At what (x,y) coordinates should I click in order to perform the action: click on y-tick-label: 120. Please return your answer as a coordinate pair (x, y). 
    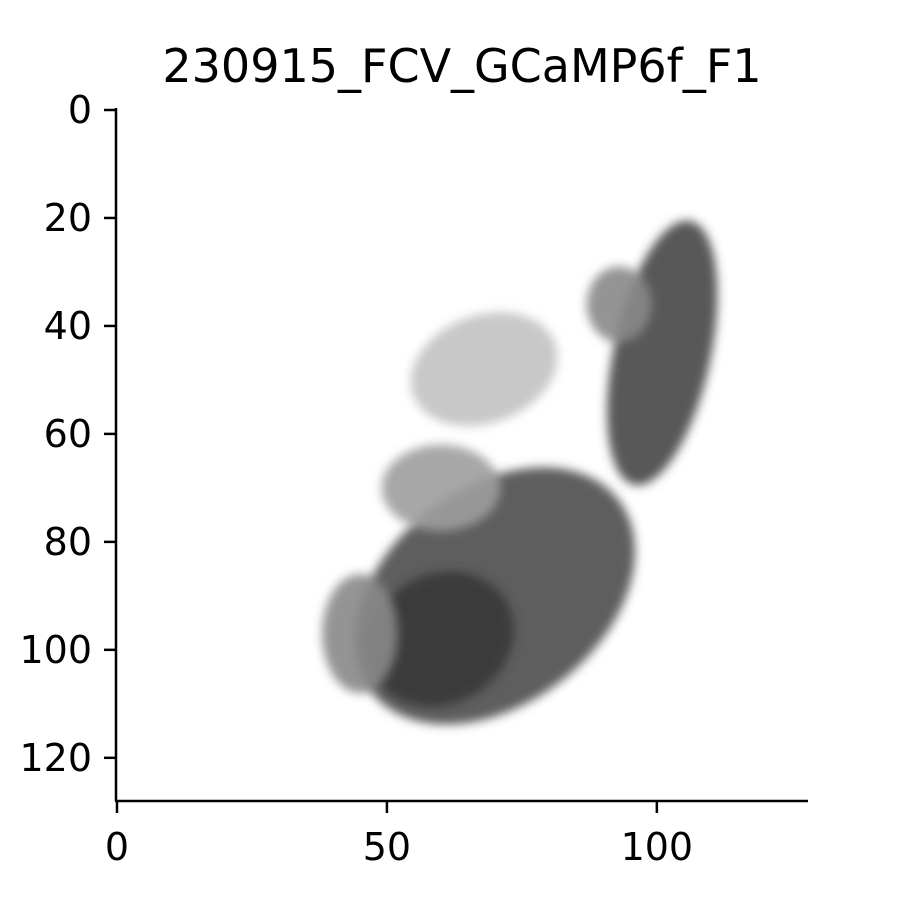
    Looking at the image, I should click on (55, 758).